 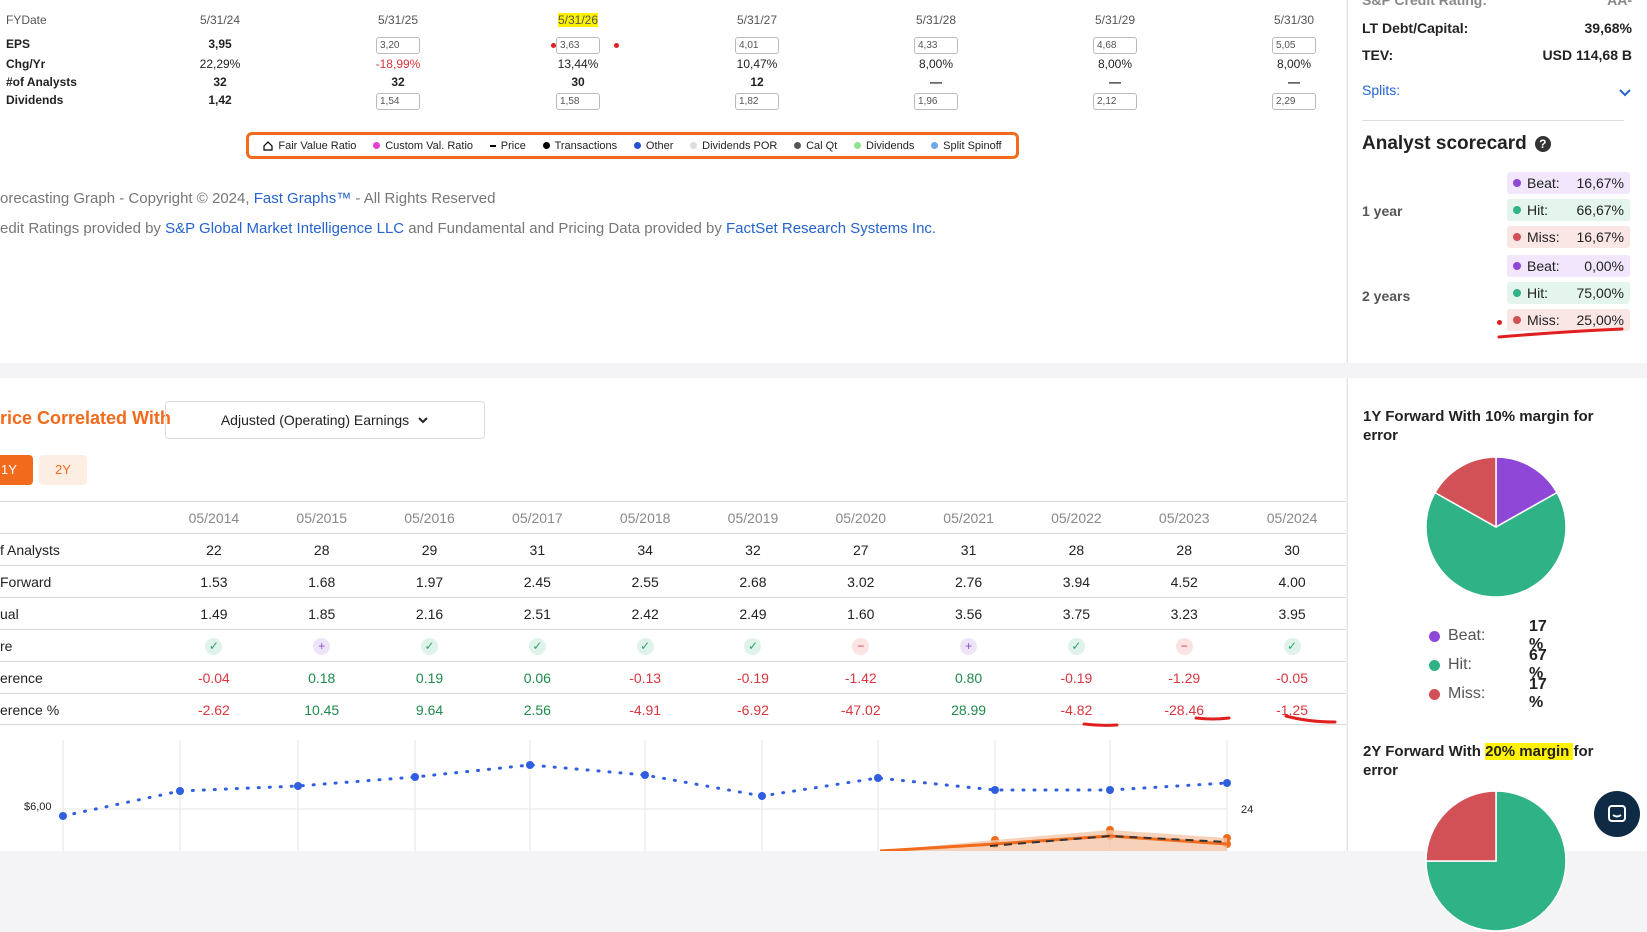 What do you see at coordinates (220, 82) in the screenshot?
I see `estimates-cell: 32` at bounding box center [220, 82].